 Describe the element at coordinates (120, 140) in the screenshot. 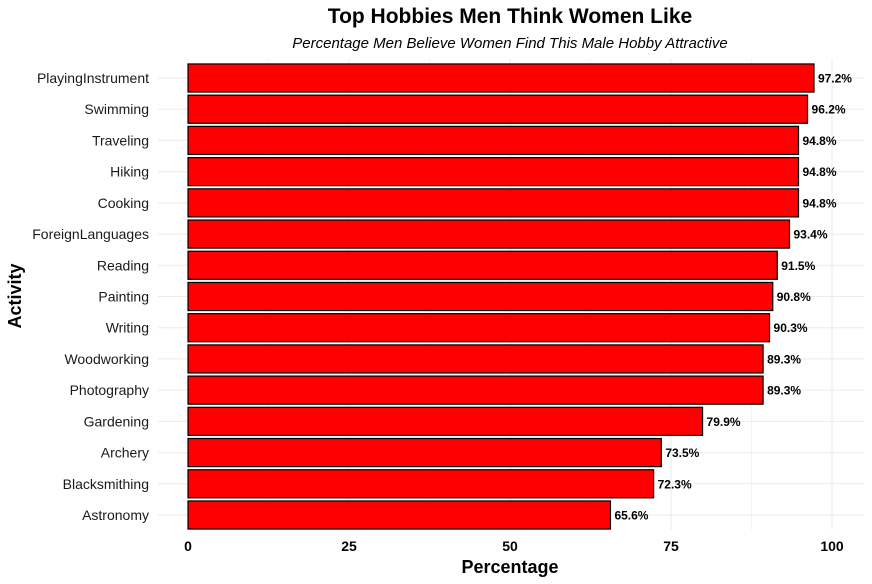

I see `category-label: Traveling` at that location.